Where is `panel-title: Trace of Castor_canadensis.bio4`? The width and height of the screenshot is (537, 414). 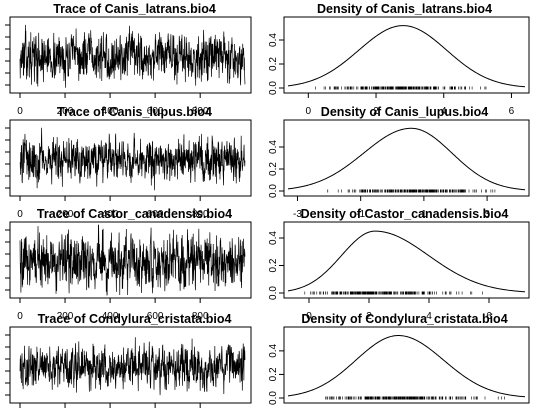
panel-title: Trace of Castor_canadensis.bio4 is located at coordinates (134, 214).